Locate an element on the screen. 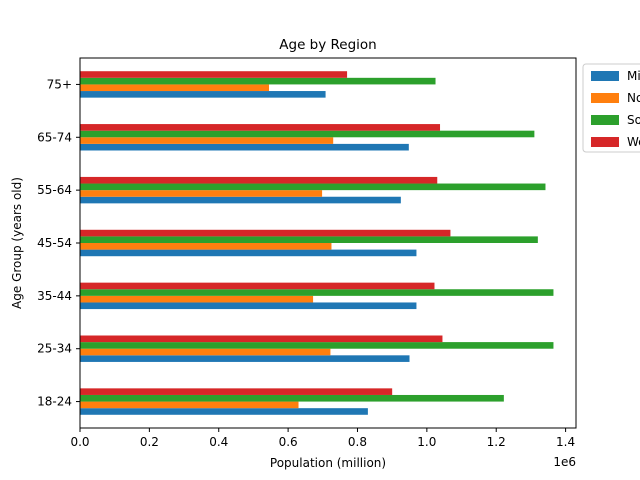 The height and width of the screenshot is (480, 640). legend-swatch-midwest is located at coordinates (605, 76).